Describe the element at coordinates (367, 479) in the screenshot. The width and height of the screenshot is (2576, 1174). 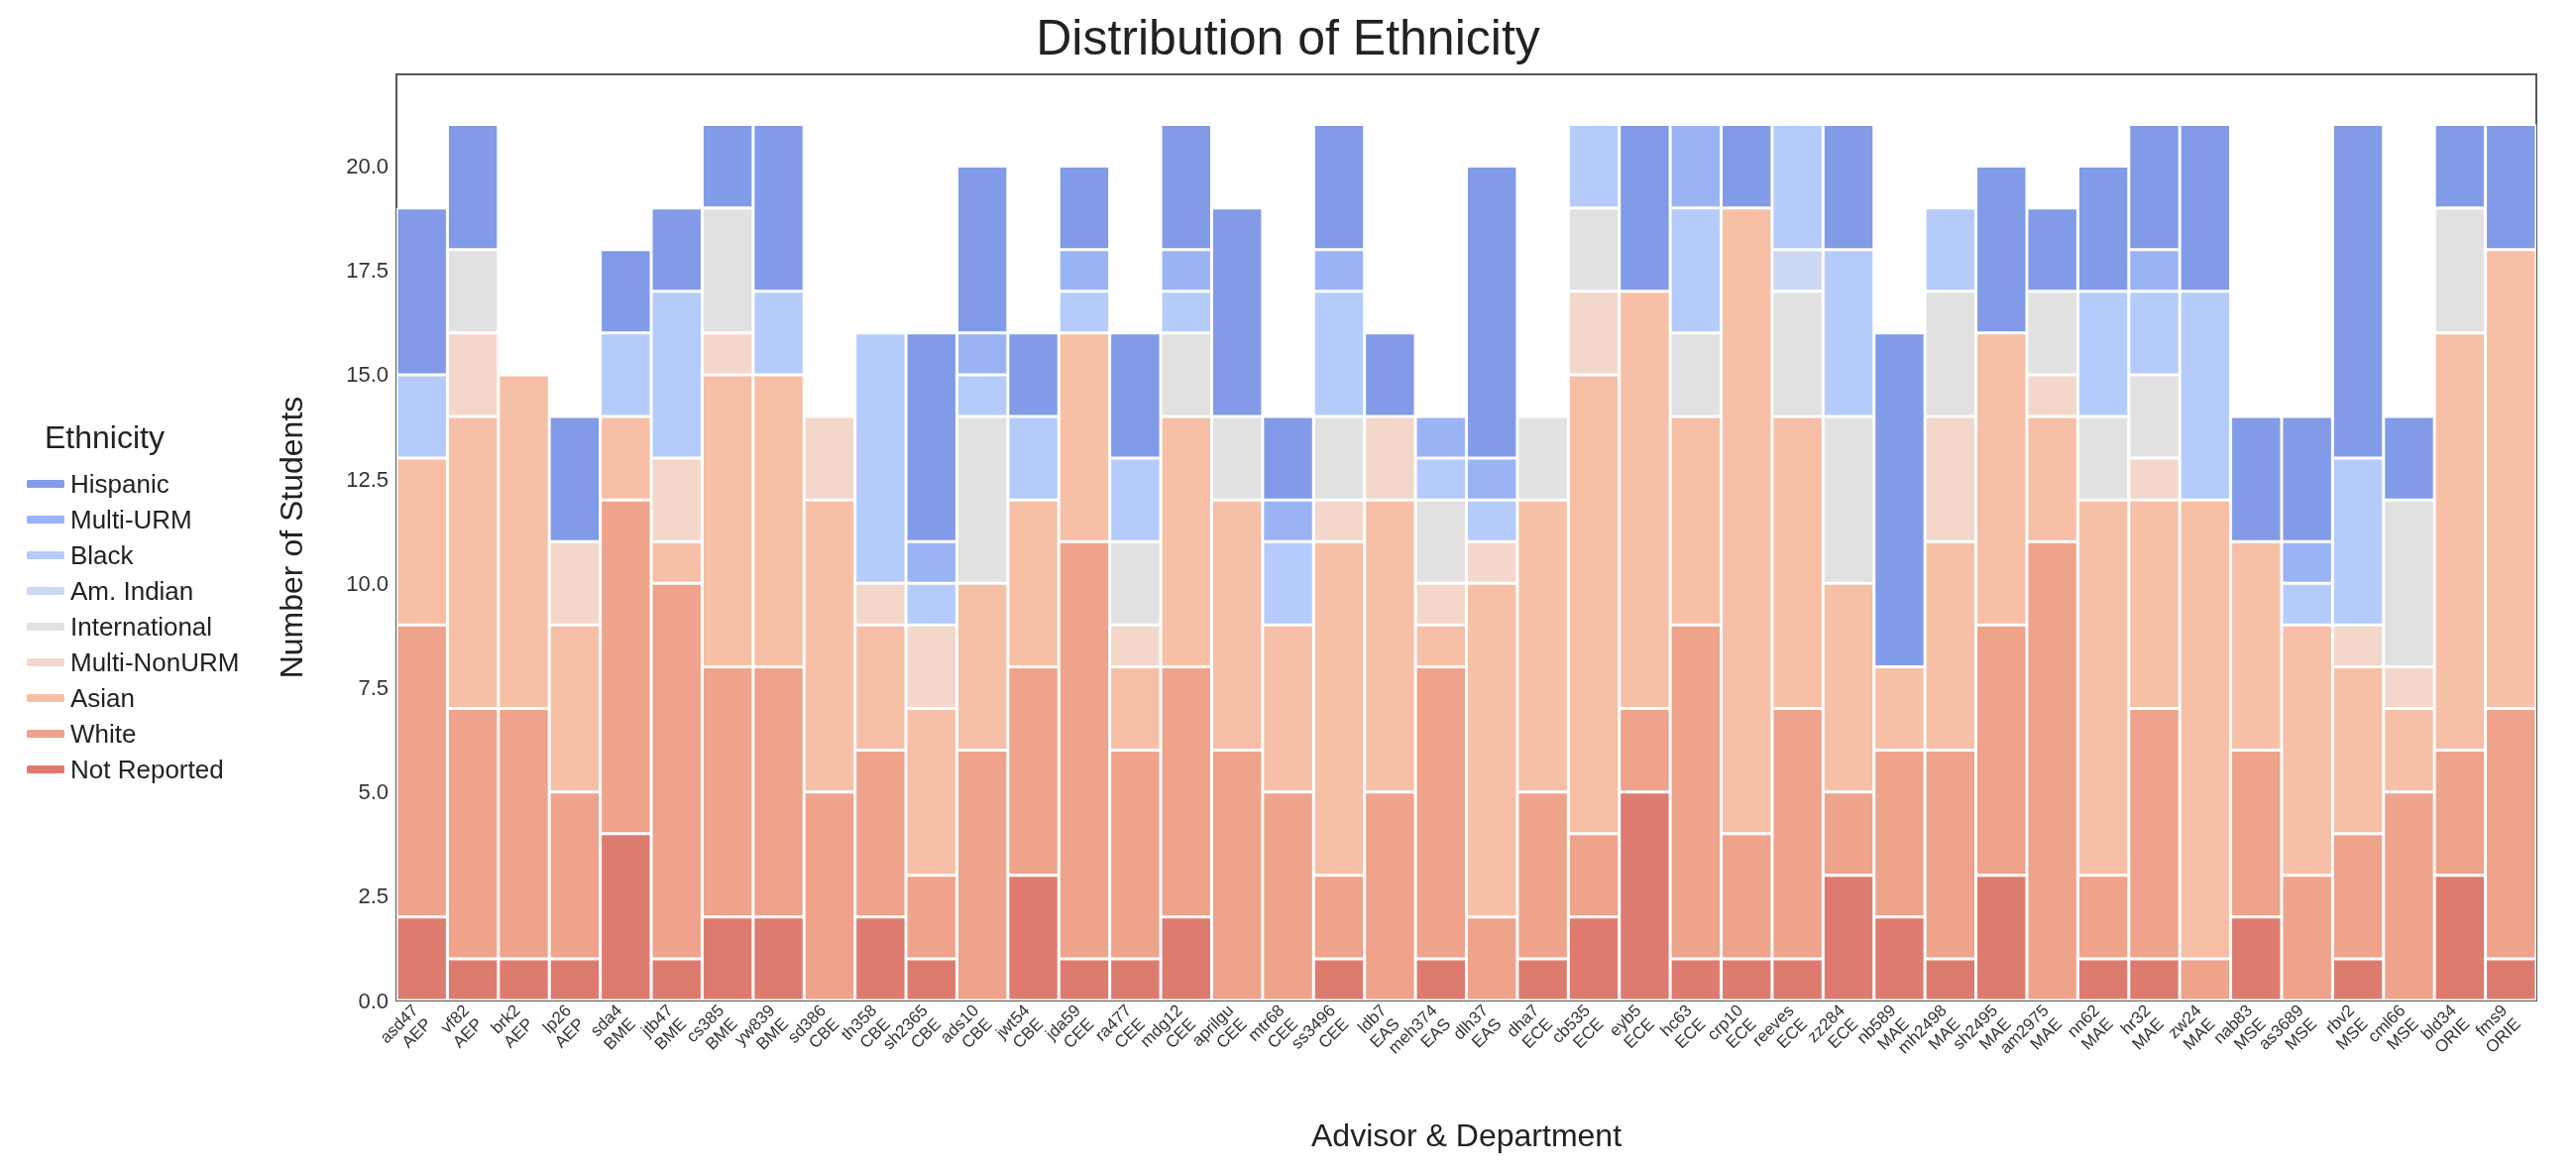
I see `y-tick-label: 12.5` at that location.